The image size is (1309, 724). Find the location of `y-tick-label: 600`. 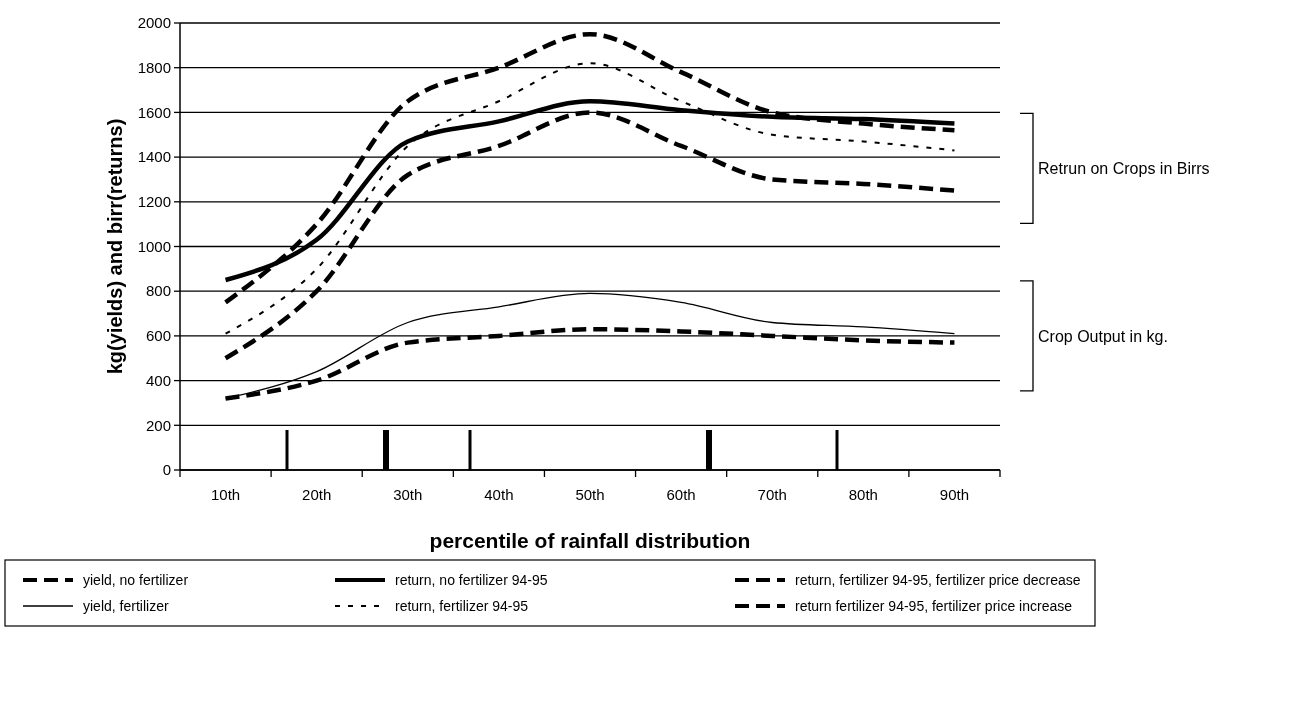

y-tick-label: 600 is located at coordinates (158, 336).